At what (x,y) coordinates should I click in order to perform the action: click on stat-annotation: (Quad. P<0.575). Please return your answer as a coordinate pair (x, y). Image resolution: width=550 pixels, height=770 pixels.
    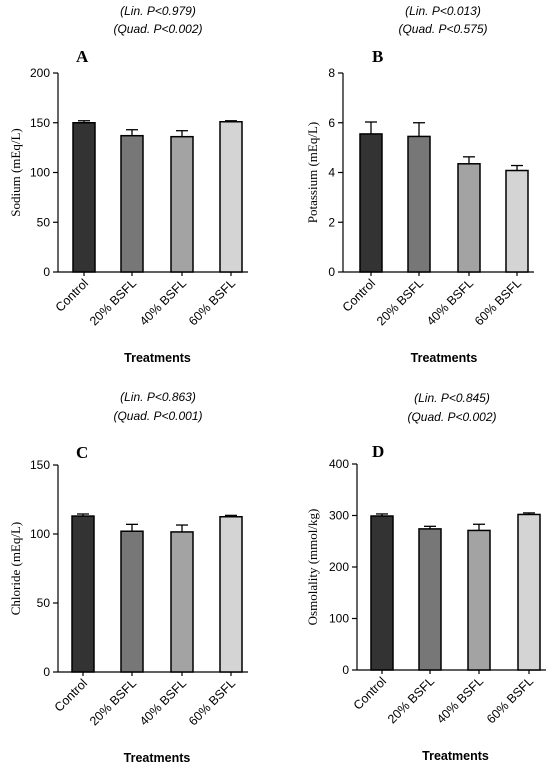
    Looking at the image, I should click on (442, 29).